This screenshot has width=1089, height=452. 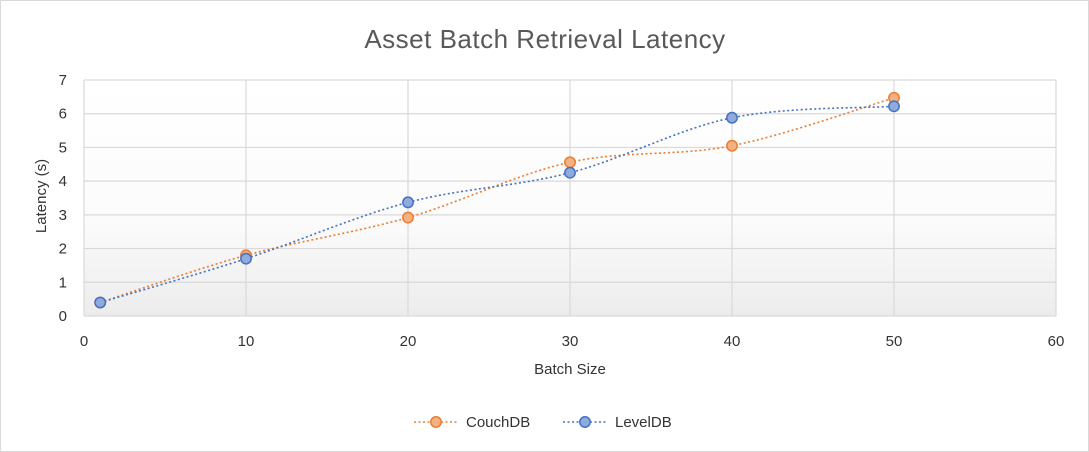 What do you see at coordinates (570, 369) in the screenshot?
I see `x-axis-label: Batch Size` at bounding box center [570, 369].